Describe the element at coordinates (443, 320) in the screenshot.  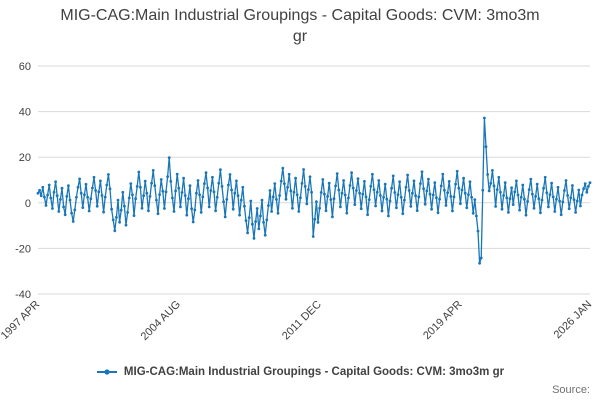
I see `x-tick-label: 2019 APR` at that location.